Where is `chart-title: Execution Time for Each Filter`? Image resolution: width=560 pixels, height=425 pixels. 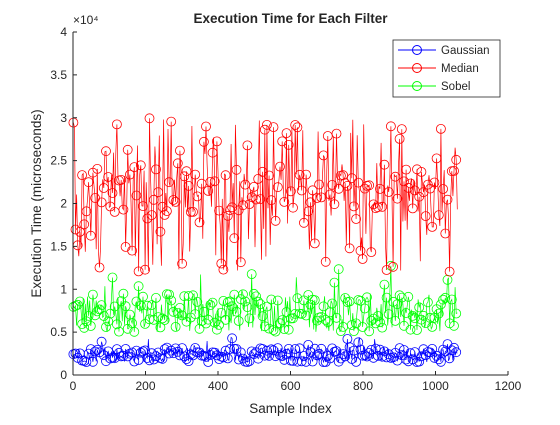
chart-title: Execution Time for Each Filter is located at coordinates (290, 18).